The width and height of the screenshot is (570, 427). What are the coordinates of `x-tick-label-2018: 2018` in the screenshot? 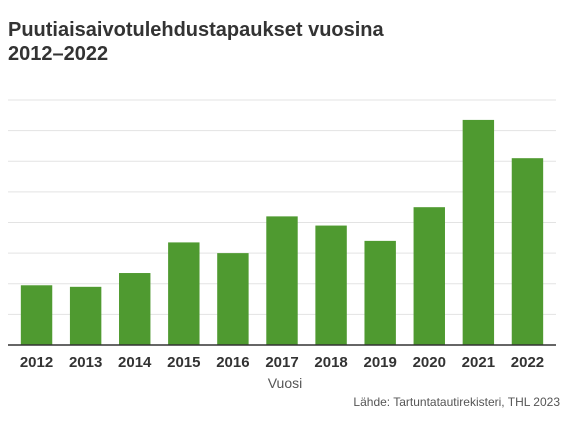 It's located at (330, 362).